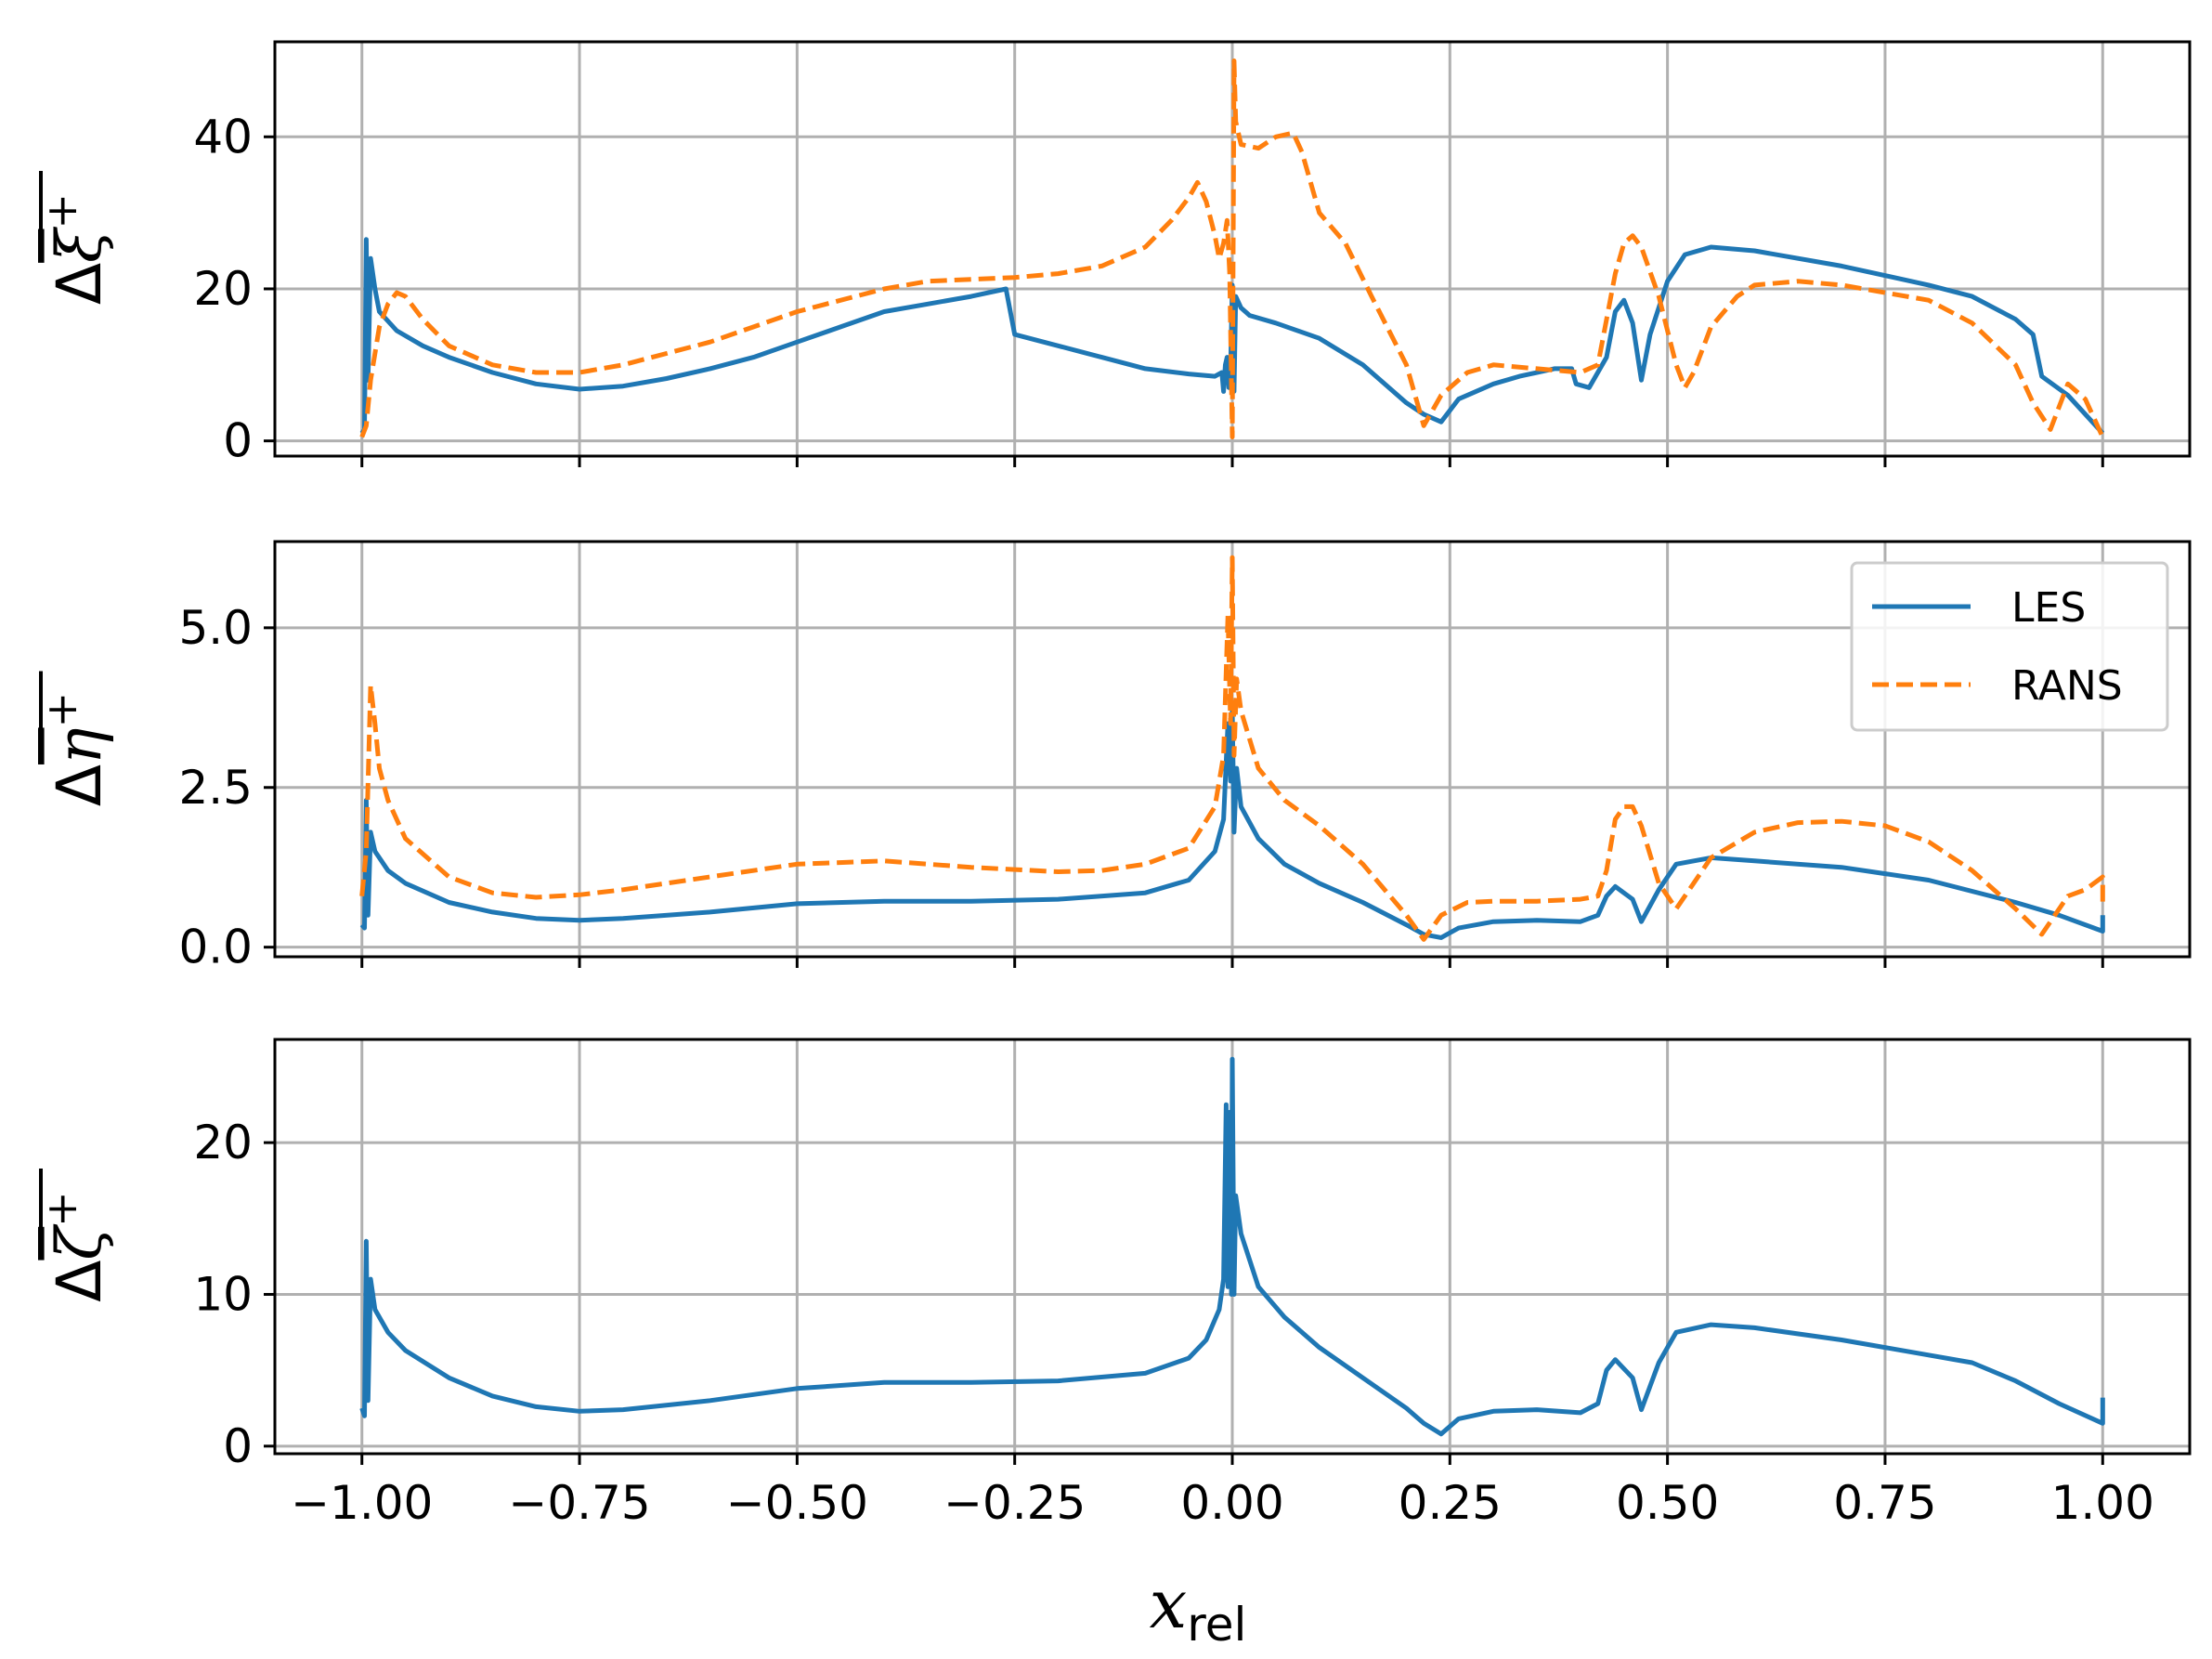 Image resolution: width=2212 pixels, height=1659 pixels. I want to click on x-tick-label: 0.75, so click(1884, 1503).